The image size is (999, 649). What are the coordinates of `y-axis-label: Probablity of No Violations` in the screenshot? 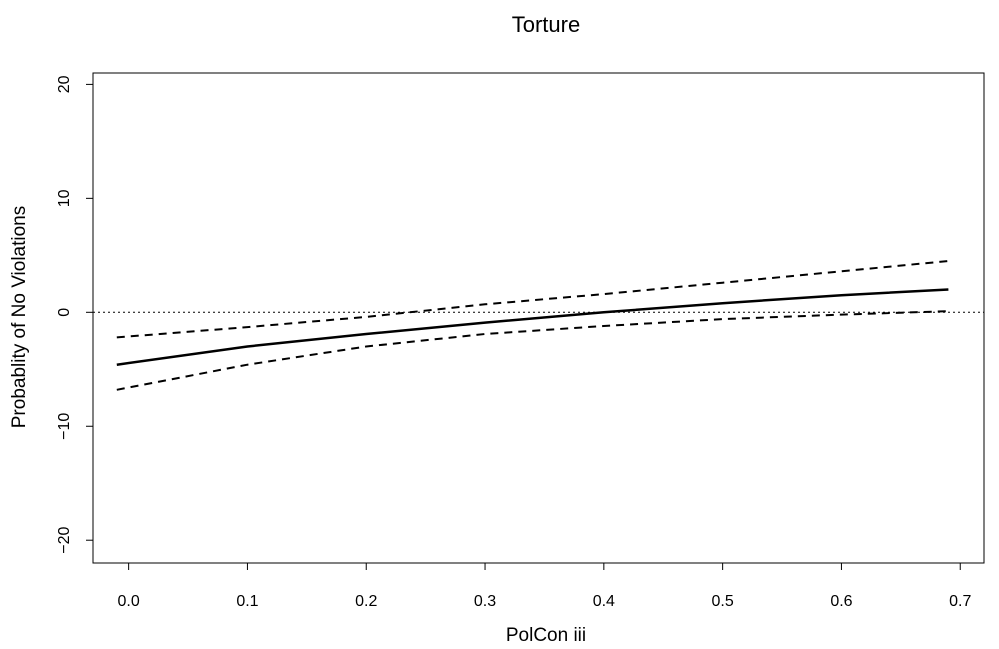 It's located at (19, 317).